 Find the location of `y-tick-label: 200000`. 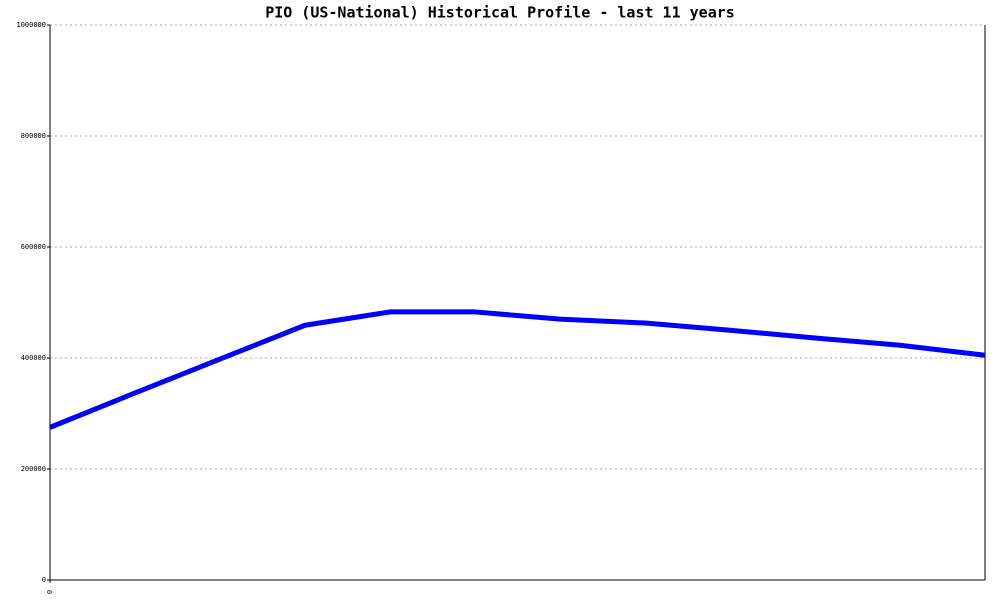

y-tick-label: 200000 is located at coordinates (33, 469).